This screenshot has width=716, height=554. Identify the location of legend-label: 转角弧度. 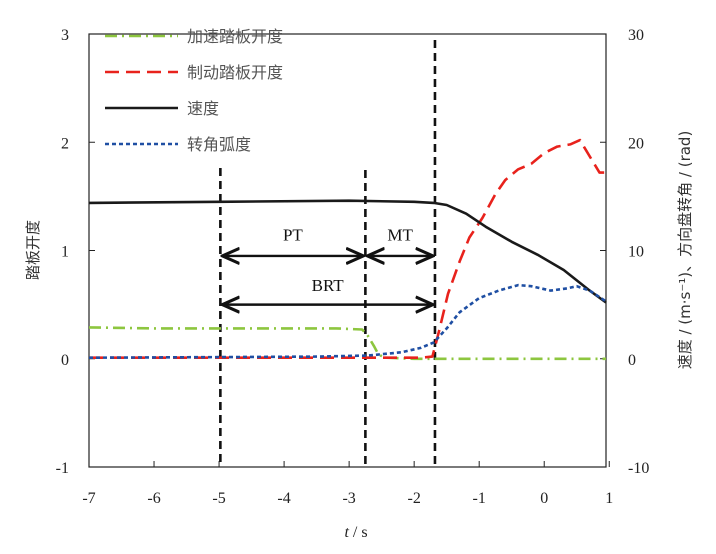
(219, 144).